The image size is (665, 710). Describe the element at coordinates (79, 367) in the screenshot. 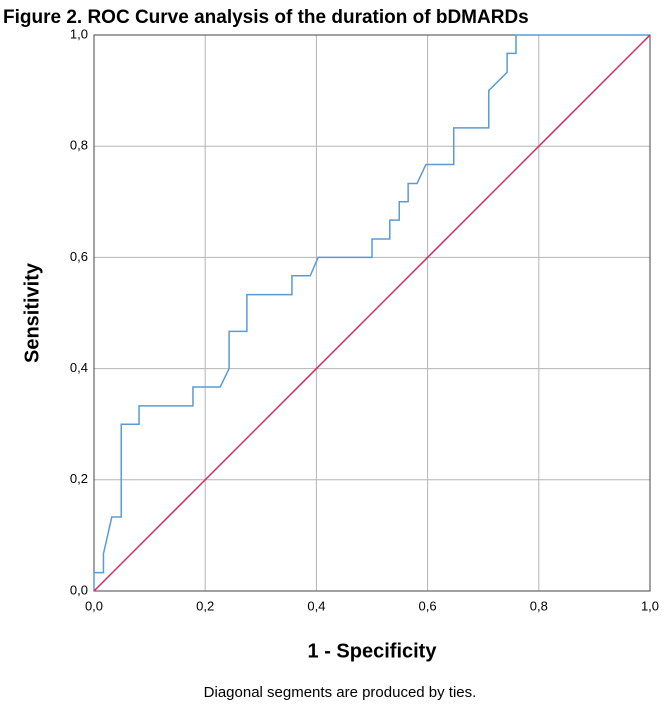

I see `y-tick-label: 0,4` at that location.